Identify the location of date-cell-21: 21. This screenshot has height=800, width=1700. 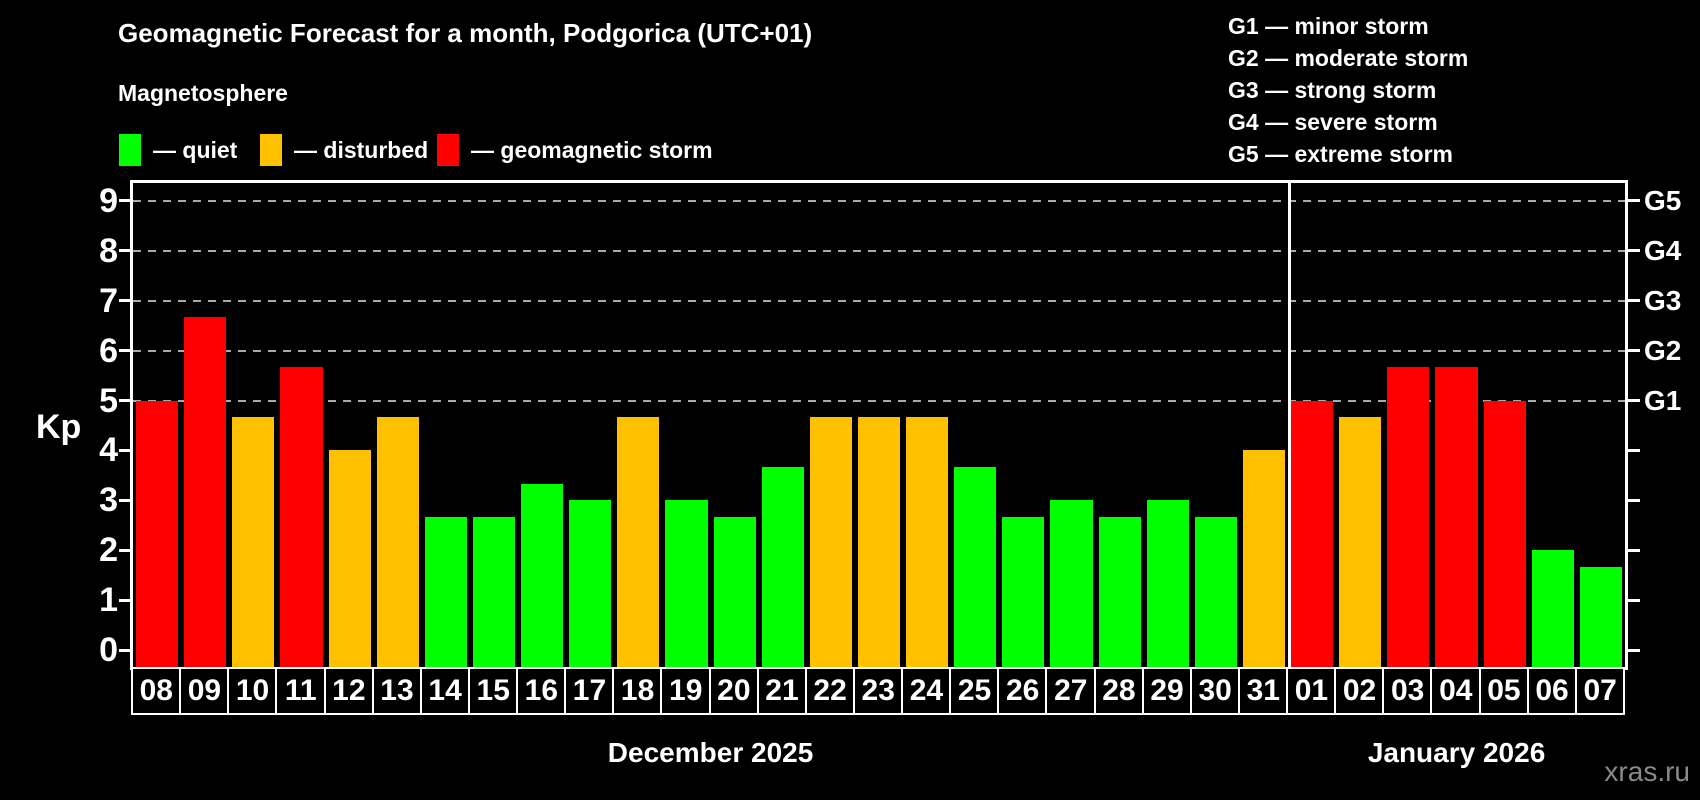
(782, 691).